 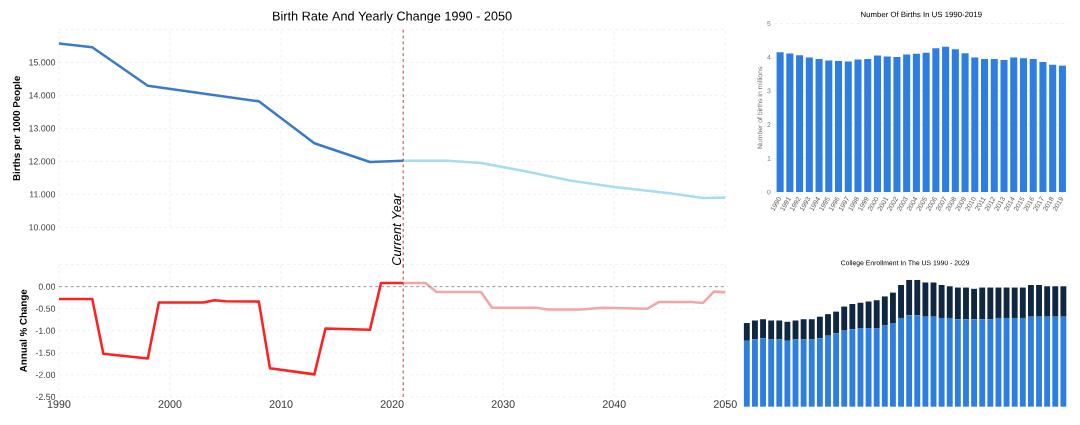 I want to click on y-tick-label: 14.000, so click(x=42, y=95).